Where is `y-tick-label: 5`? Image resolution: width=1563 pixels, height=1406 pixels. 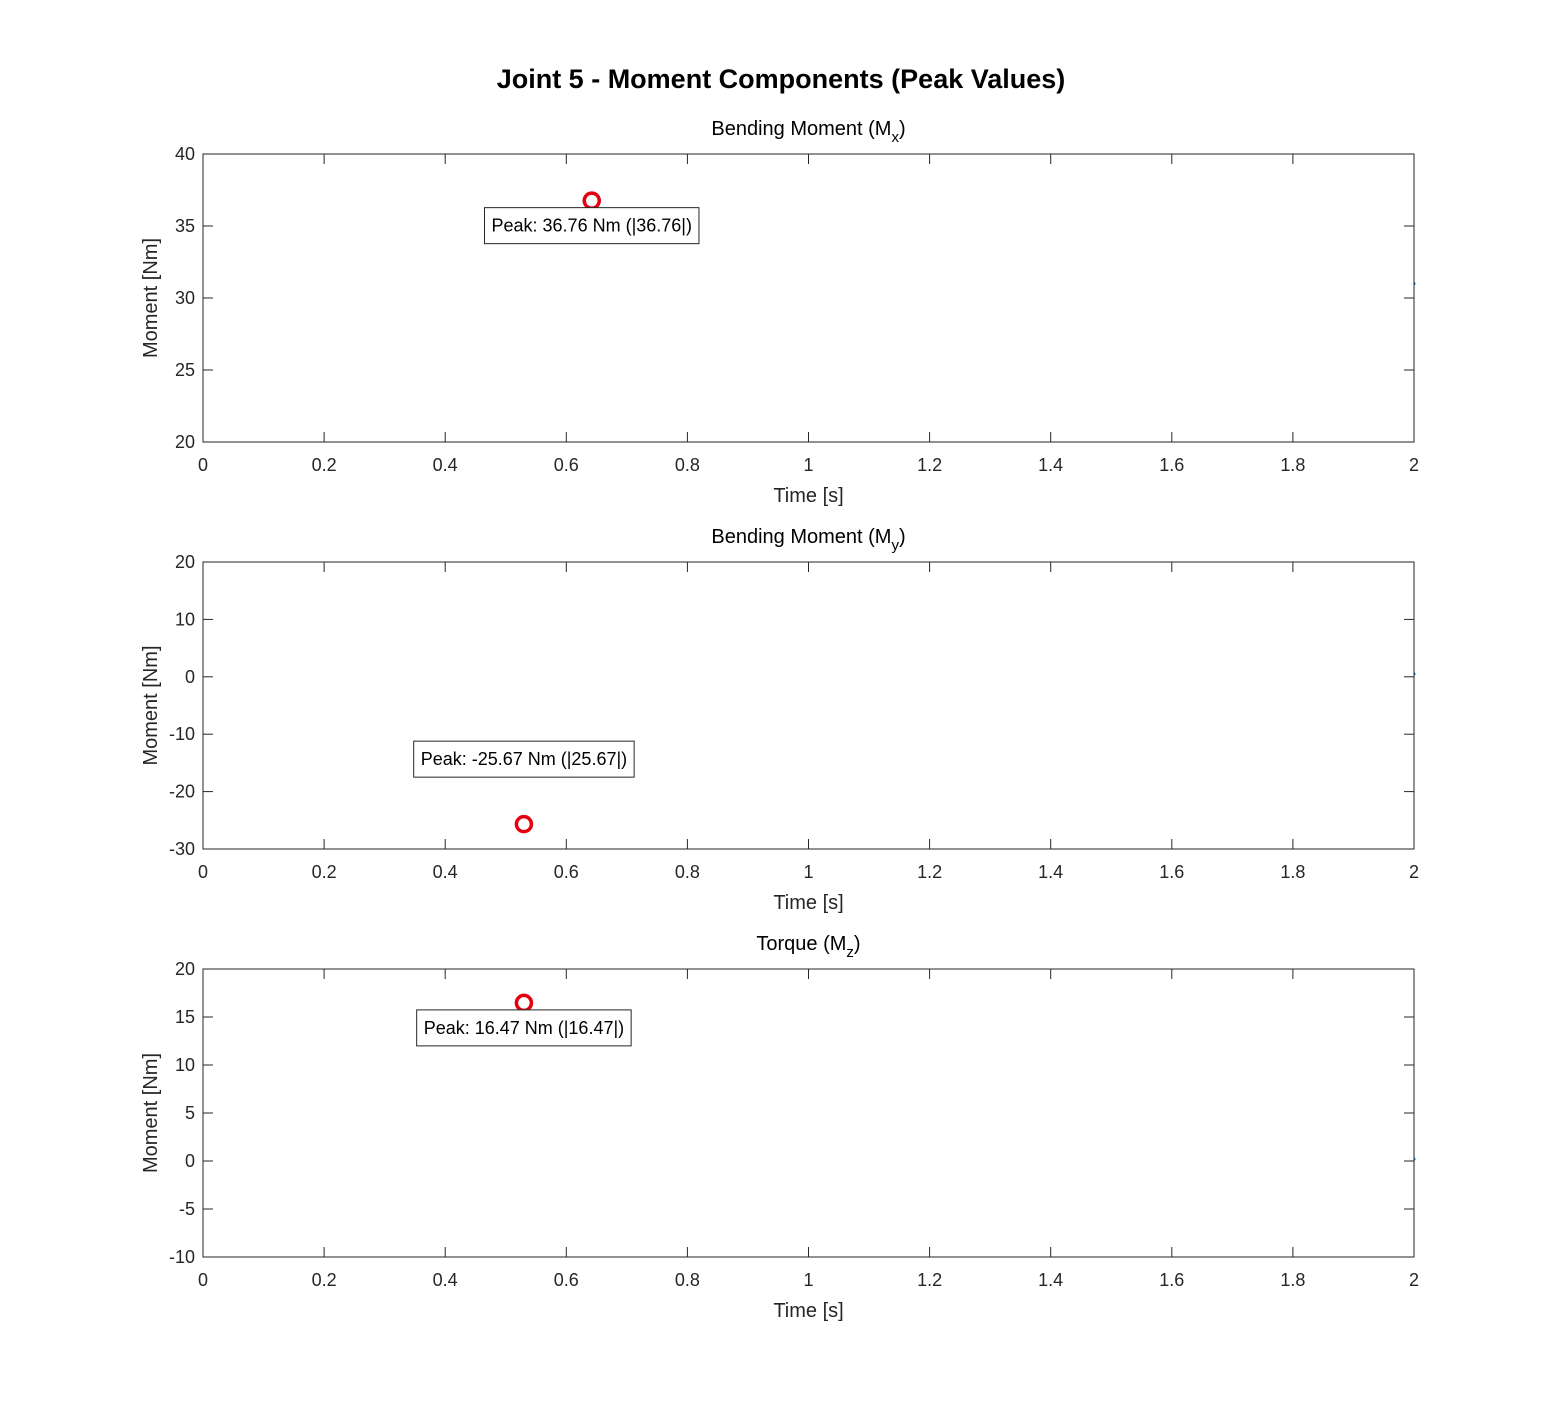 y-tick-label: 5 is located at coordinates (190, 1113).